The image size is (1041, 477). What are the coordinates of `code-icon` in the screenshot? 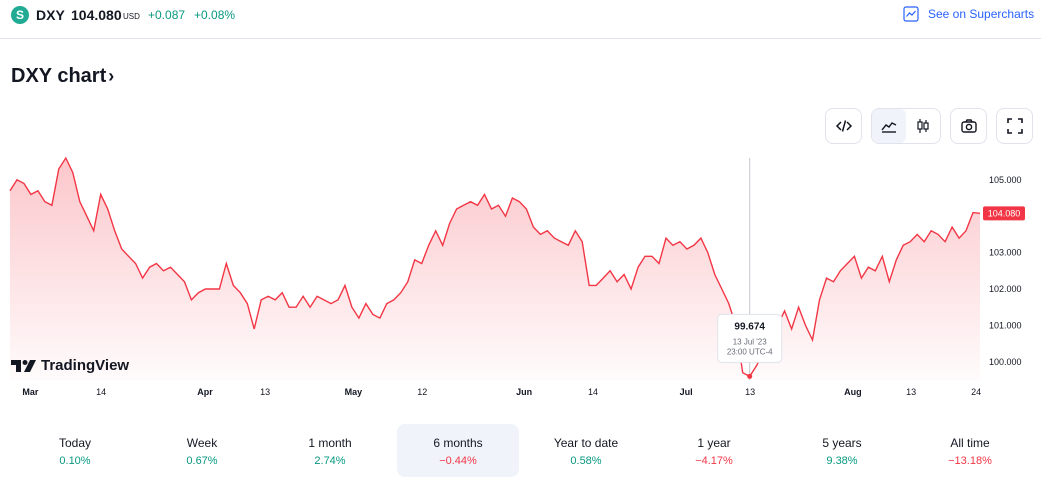 It's located at (843, 126).